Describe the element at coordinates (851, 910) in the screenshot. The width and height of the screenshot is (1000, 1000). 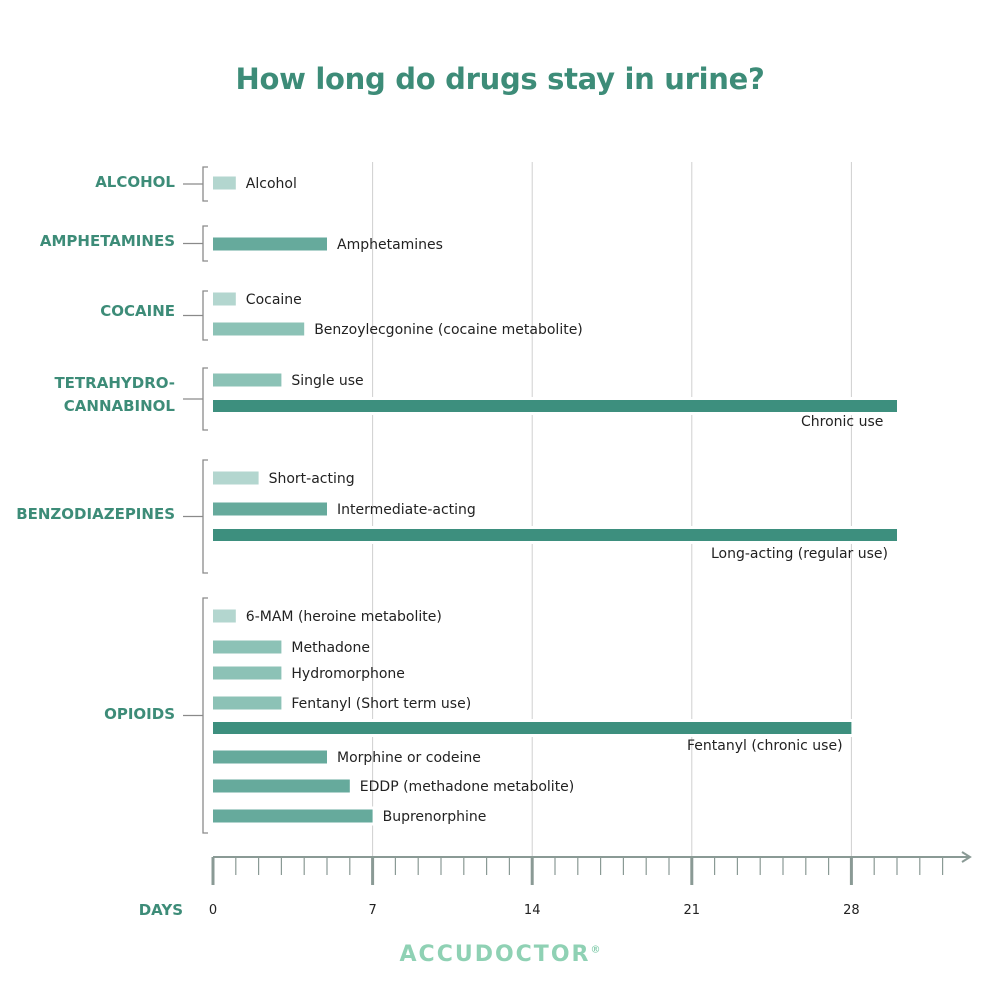
I see `x-tick-label: 28` at that location.